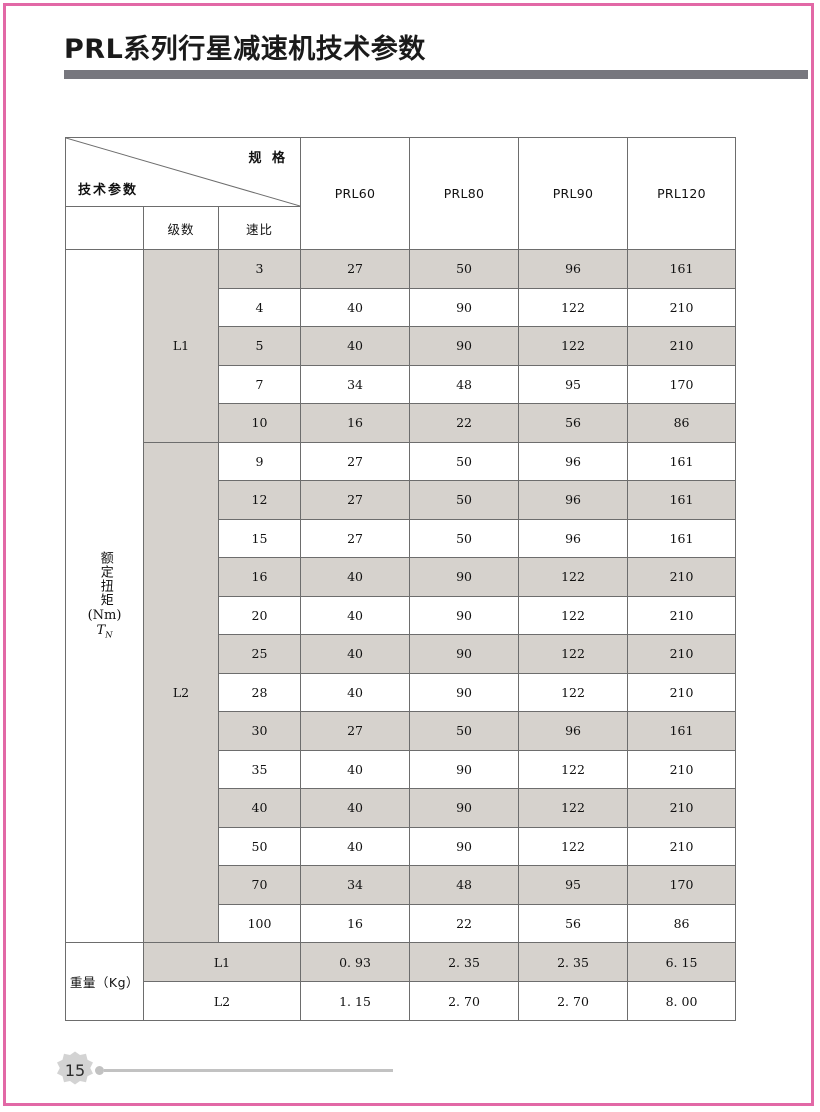 This screenshot has width=820, height=1112. What do you see at coordinates (401, 923) in the screenshot?
I see `table-row: 100 16 22 56 86` at bounding box center [401, 923].